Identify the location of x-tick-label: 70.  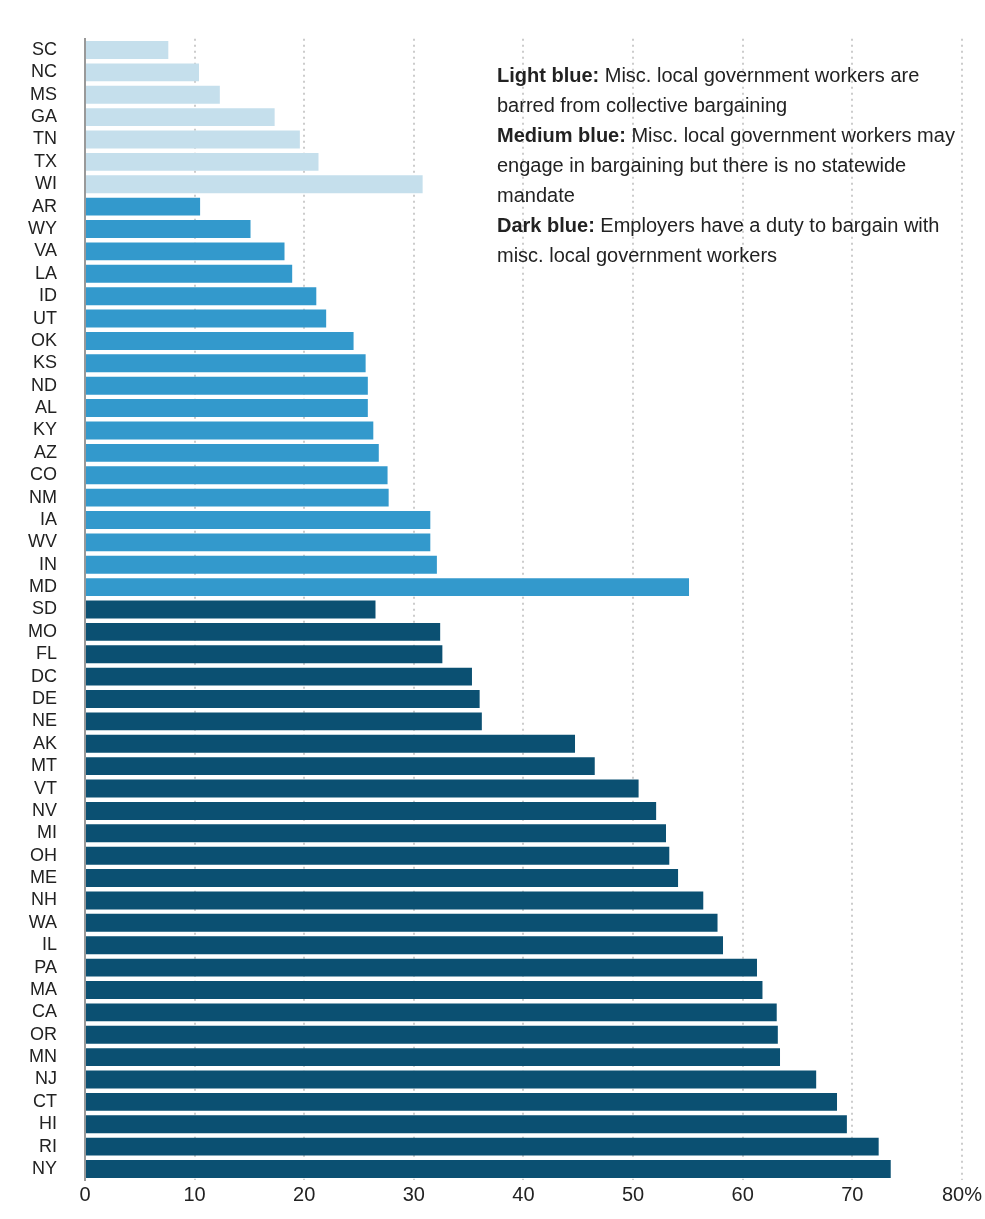
(852, 1193).